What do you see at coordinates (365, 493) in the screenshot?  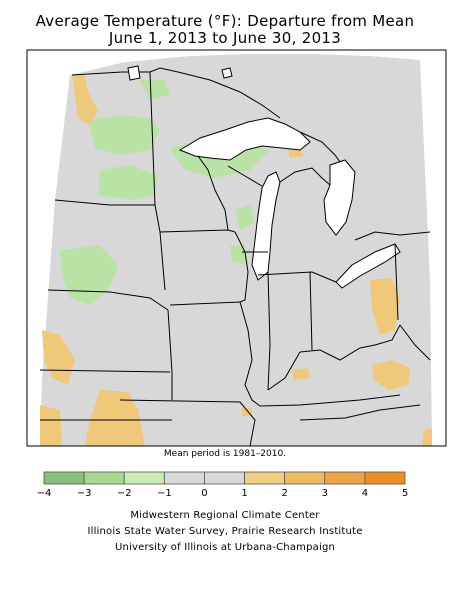 I see `legend-label: 4` at bounding box center [365, 493].